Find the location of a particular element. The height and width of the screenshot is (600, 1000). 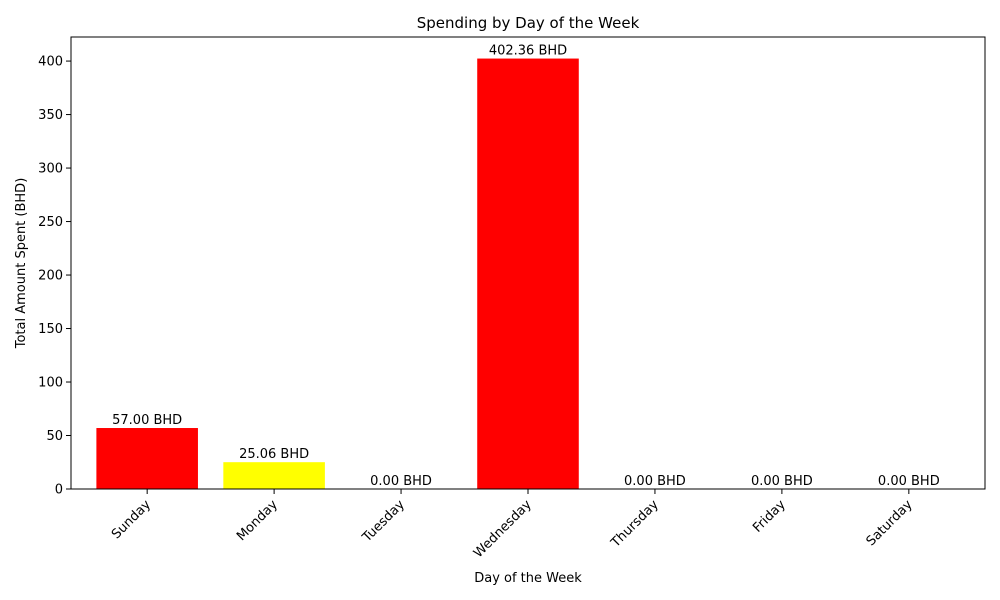

y-tick-label: 0 is located at coordinates (59, 490).